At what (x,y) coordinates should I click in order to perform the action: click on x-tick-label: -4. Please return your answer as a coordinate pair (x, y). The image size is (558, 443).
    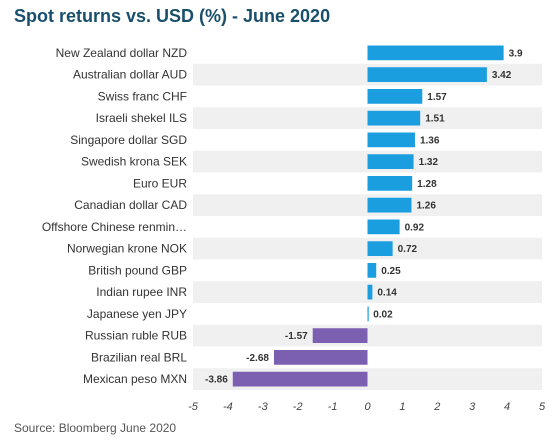
    Looking at the image, I should click on (228, 407).